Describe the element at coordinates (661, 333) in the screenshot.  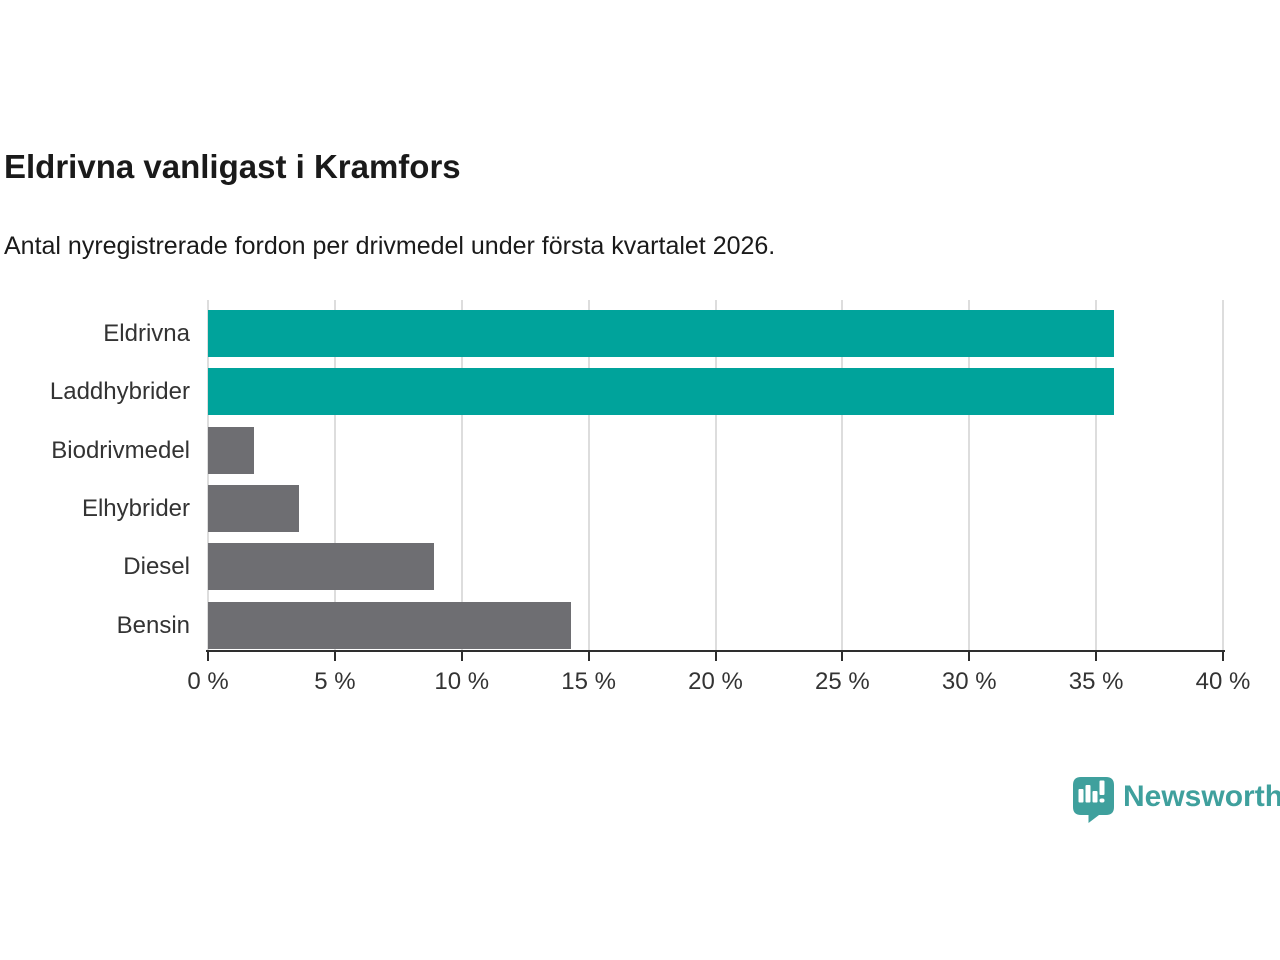
I see `bar-eldrivna` at that location.